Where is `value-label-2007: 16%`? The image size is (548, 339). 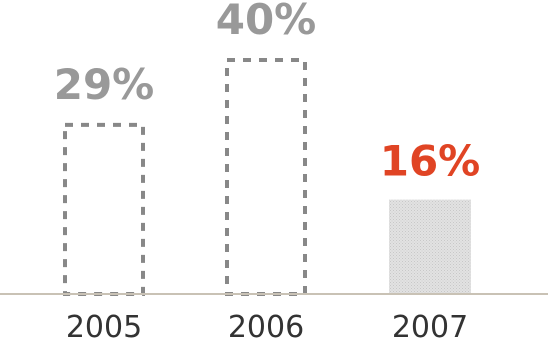
value-label-2007: 16% is located at coordinates (430, 161).